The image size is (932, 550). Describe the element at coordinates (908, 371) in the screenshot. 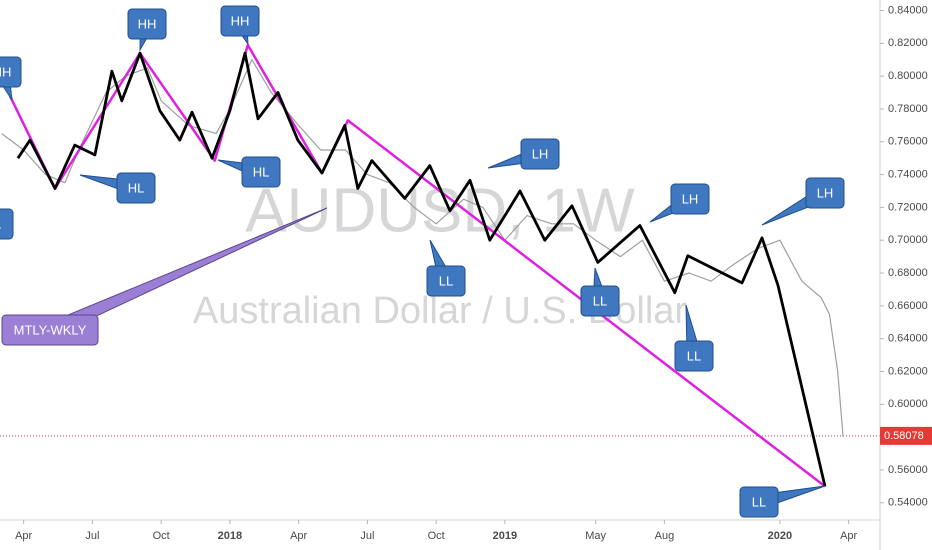

I see `y-tick-label: 0.62000` at that location.